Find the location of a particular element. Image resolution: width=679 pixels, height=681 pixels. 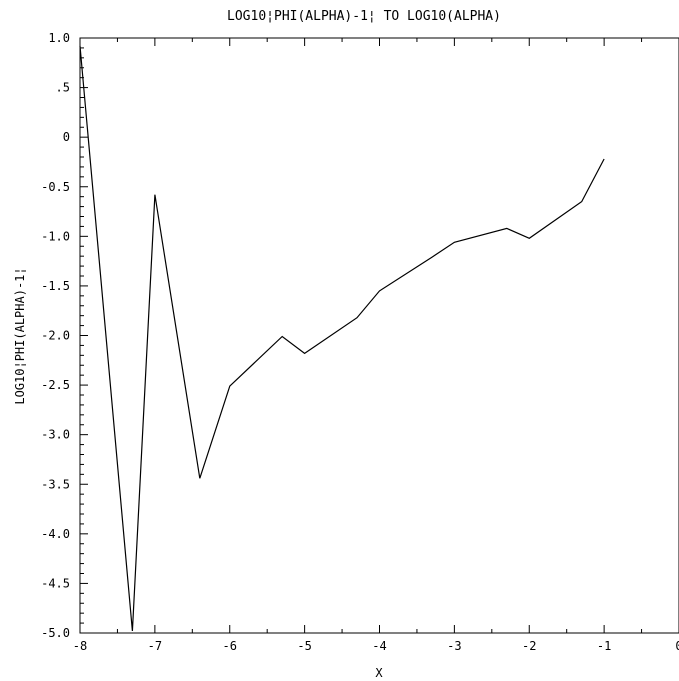

y-tick-label: -1.5 is located at coordinates (55, 286).